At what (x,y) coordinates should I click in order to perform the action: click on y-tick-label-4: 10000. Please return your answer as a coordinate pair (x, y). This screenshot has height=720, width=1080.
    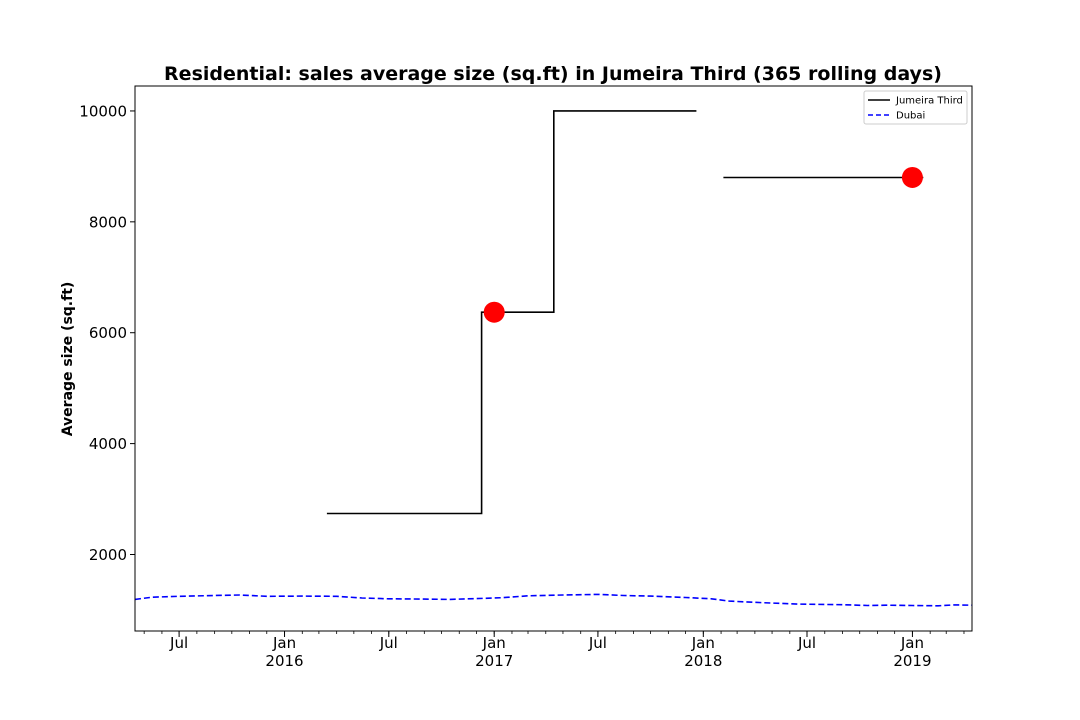
    Looking at the image, I should click on (103, 111).